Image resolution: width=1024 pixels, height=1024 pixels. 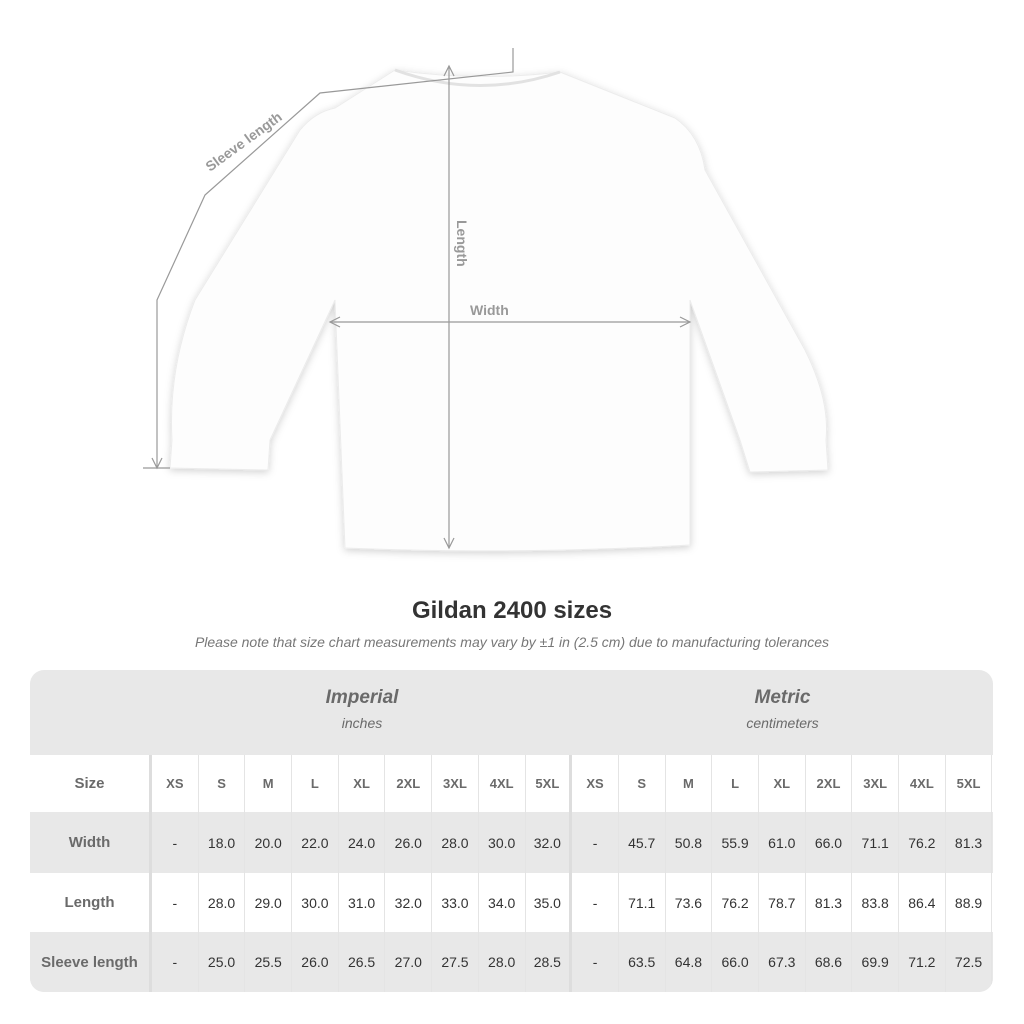 I want to click on imperial-cell: 20.0, so click(x=269, y=842).